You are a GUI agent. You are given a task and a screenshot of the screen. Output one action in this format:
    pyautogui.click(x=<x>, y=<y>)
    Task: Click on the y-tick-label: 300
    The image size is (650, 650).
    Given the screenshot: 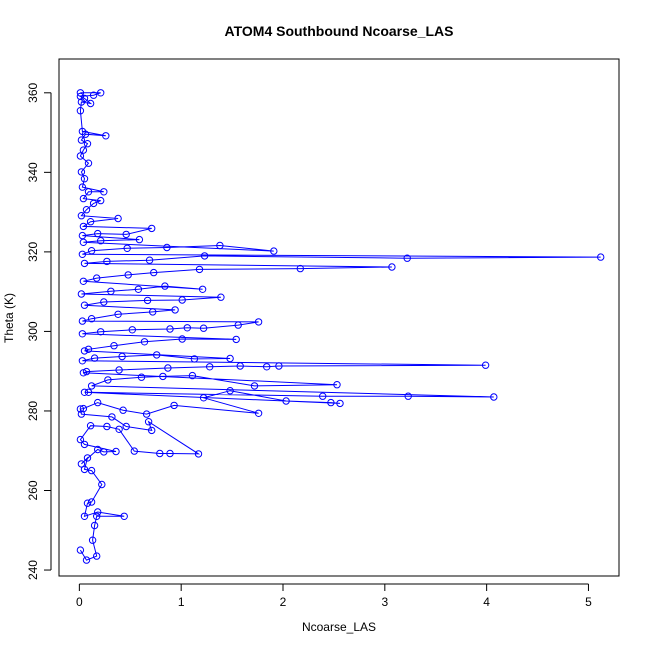 What is the action you would take?
    pyautogui.click(x=33, y=331)
    